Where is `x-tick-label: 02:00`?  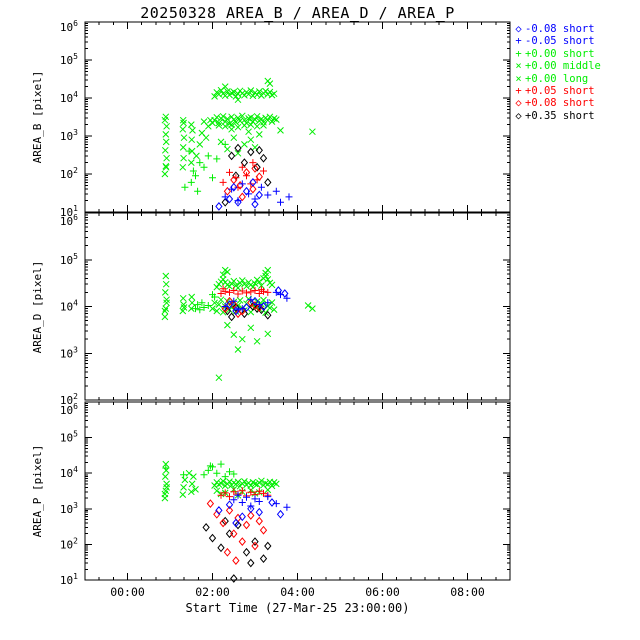
x-tick-label: 02:00 is located at coordinates (212, 592).